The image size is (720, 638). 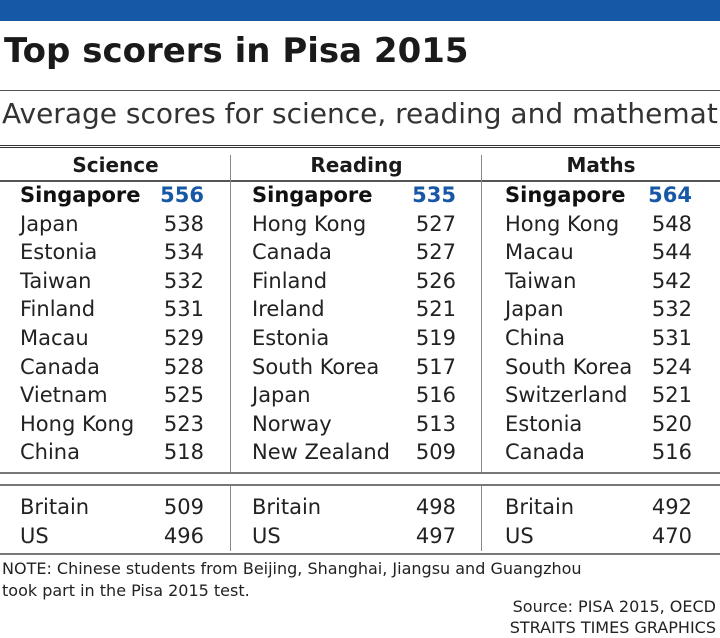 What do you see at coordinates (612, 627) in the screenshot?
I see `credit-line: STRAITS TIMES GRAPHICS` at bounding box center [612, 627].